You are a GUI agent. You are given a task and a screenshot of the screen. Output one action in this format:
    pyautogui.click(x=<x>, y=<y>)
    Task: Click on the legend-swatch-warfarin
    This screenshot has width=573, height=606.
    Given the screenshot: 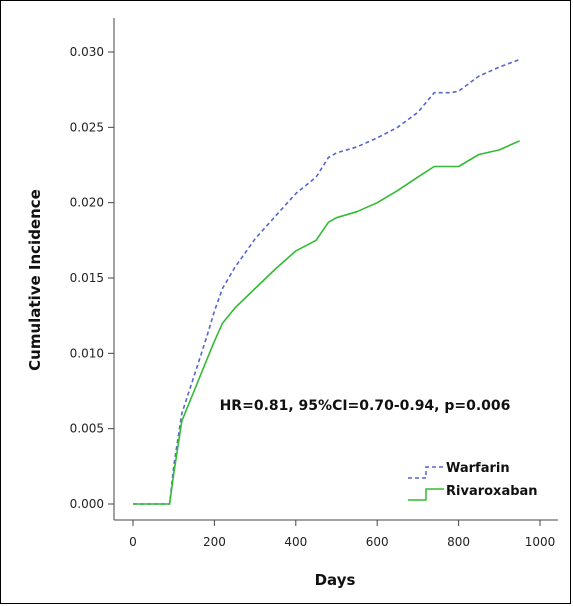 What is the action you would take?
    pyautogui.click(x=426, y=472)
    